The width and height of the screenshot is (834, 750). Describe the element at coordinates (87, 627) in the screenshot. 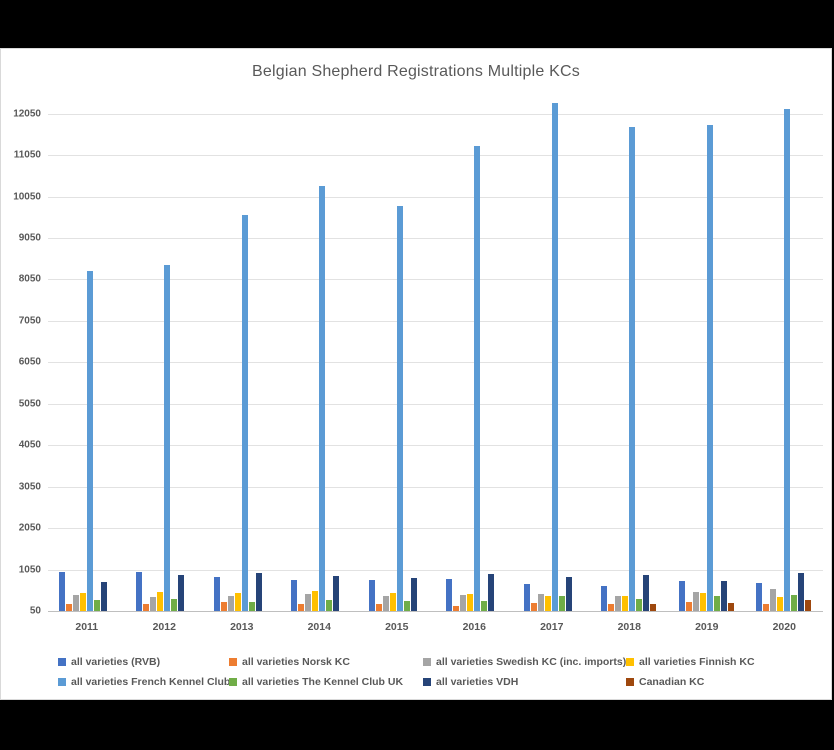

I see `x-axis-tick-label: 2011` at that location.